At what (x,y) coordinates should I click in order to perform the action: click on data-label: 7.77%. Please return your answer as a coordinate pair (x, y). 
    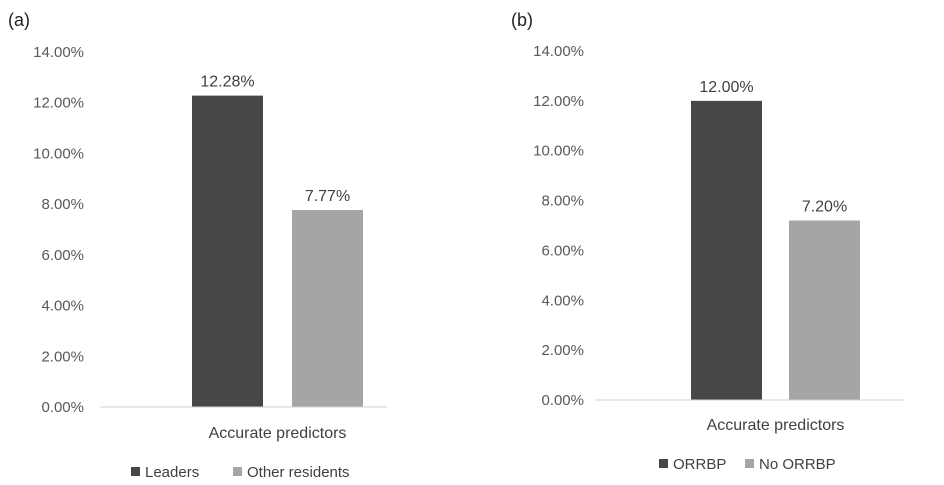
    Looking at the image, I should click on (327, 196).